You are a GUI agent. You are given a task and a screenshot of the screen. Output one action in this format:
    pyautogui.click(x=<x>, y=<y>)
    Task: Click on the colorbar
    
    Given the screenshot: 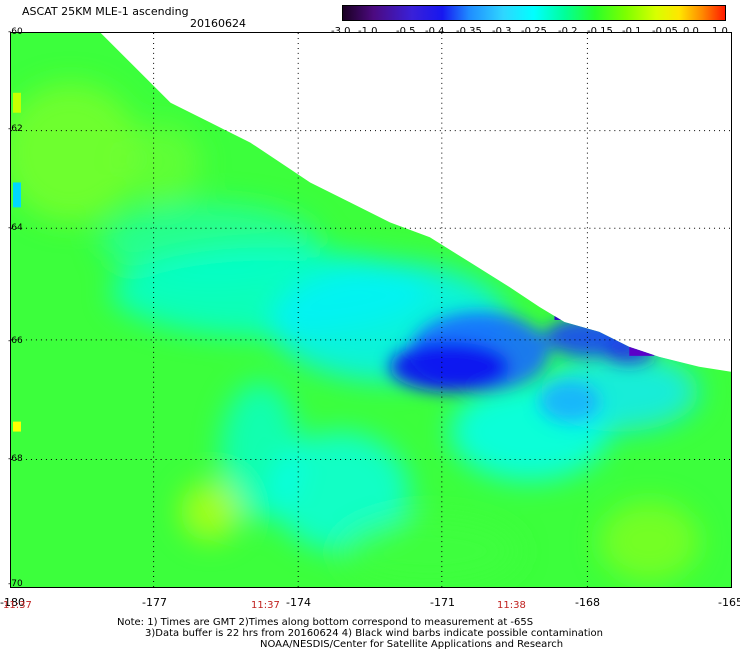 What is the action you would take?
    pyautogui.click(x=534, y=13)
    